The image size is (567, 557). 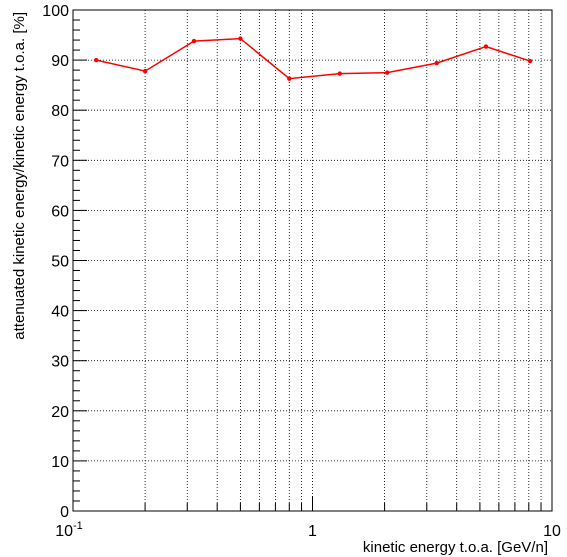 What do you see at coordinates (60, 412) in the screenshot?
I see `y-tick-label: 20` at bounding box center [60, 412].